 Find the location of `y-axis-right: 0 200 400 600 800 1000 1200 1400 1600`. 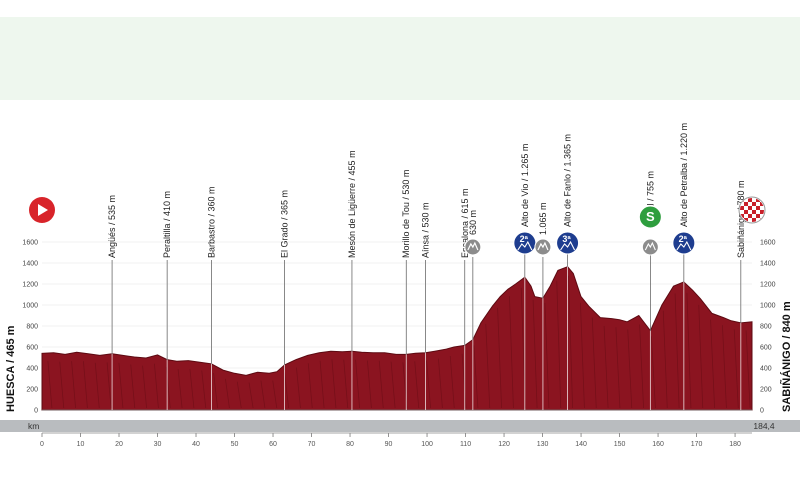

y-axis-right: 0 200 400 600 800 1000 1200 1400 1600 is located at coordinates (768, 327).